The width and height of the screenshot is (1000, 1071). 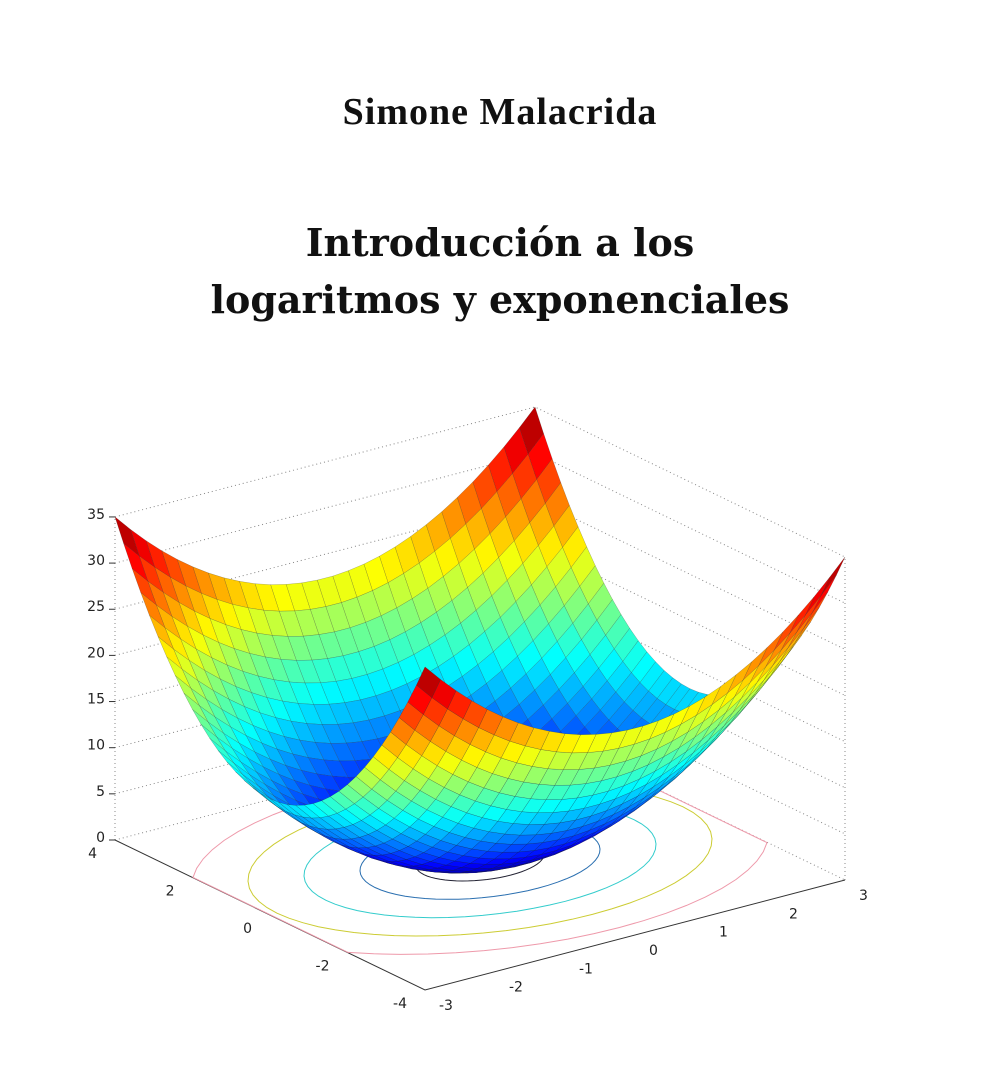 I want to click on title-line: logaritmos y exponenciales, so click(x=500, y=299).